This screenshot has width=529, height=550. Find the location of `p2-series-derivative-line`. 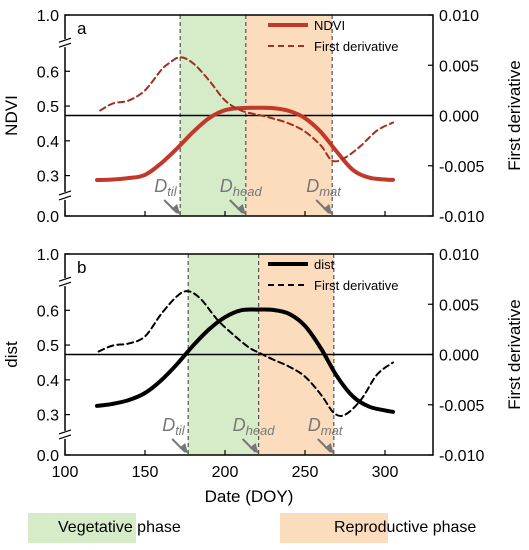

p2-series-derivative-line is located at coordinates (245, 354).